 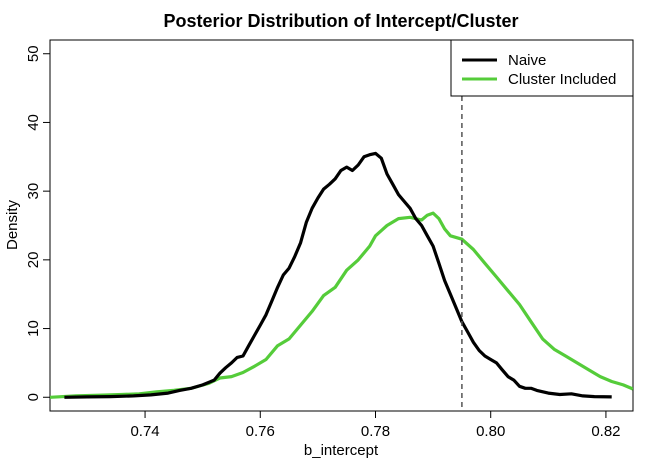 What do you see at coordinates (33, 53) in the screenshot?
I see `y-tick-label: 50` at bounding box center [33, 53].